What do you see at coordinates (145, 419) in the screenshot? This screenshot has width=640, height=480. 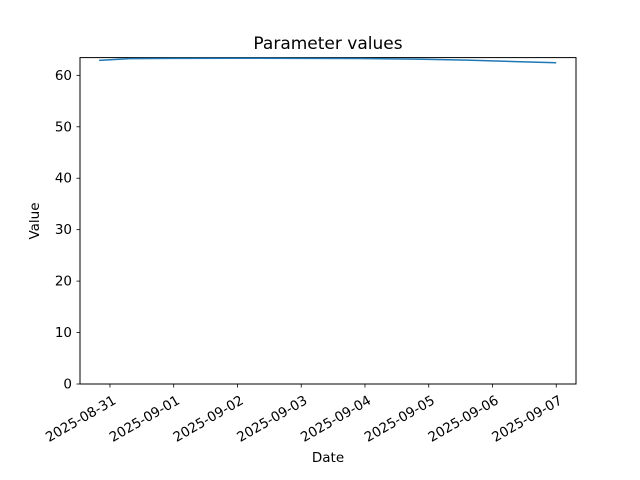 I see `x-tick-label: 2025-09-01` at bounding box center [145, 419].